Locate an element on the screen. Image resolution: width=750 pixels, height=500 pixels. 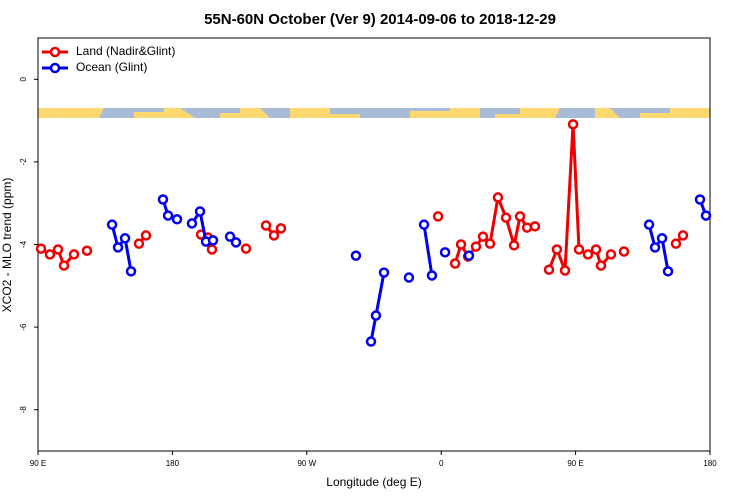
legend-label: Land (Nadir&Glint) is located at coordinates (125, 51).